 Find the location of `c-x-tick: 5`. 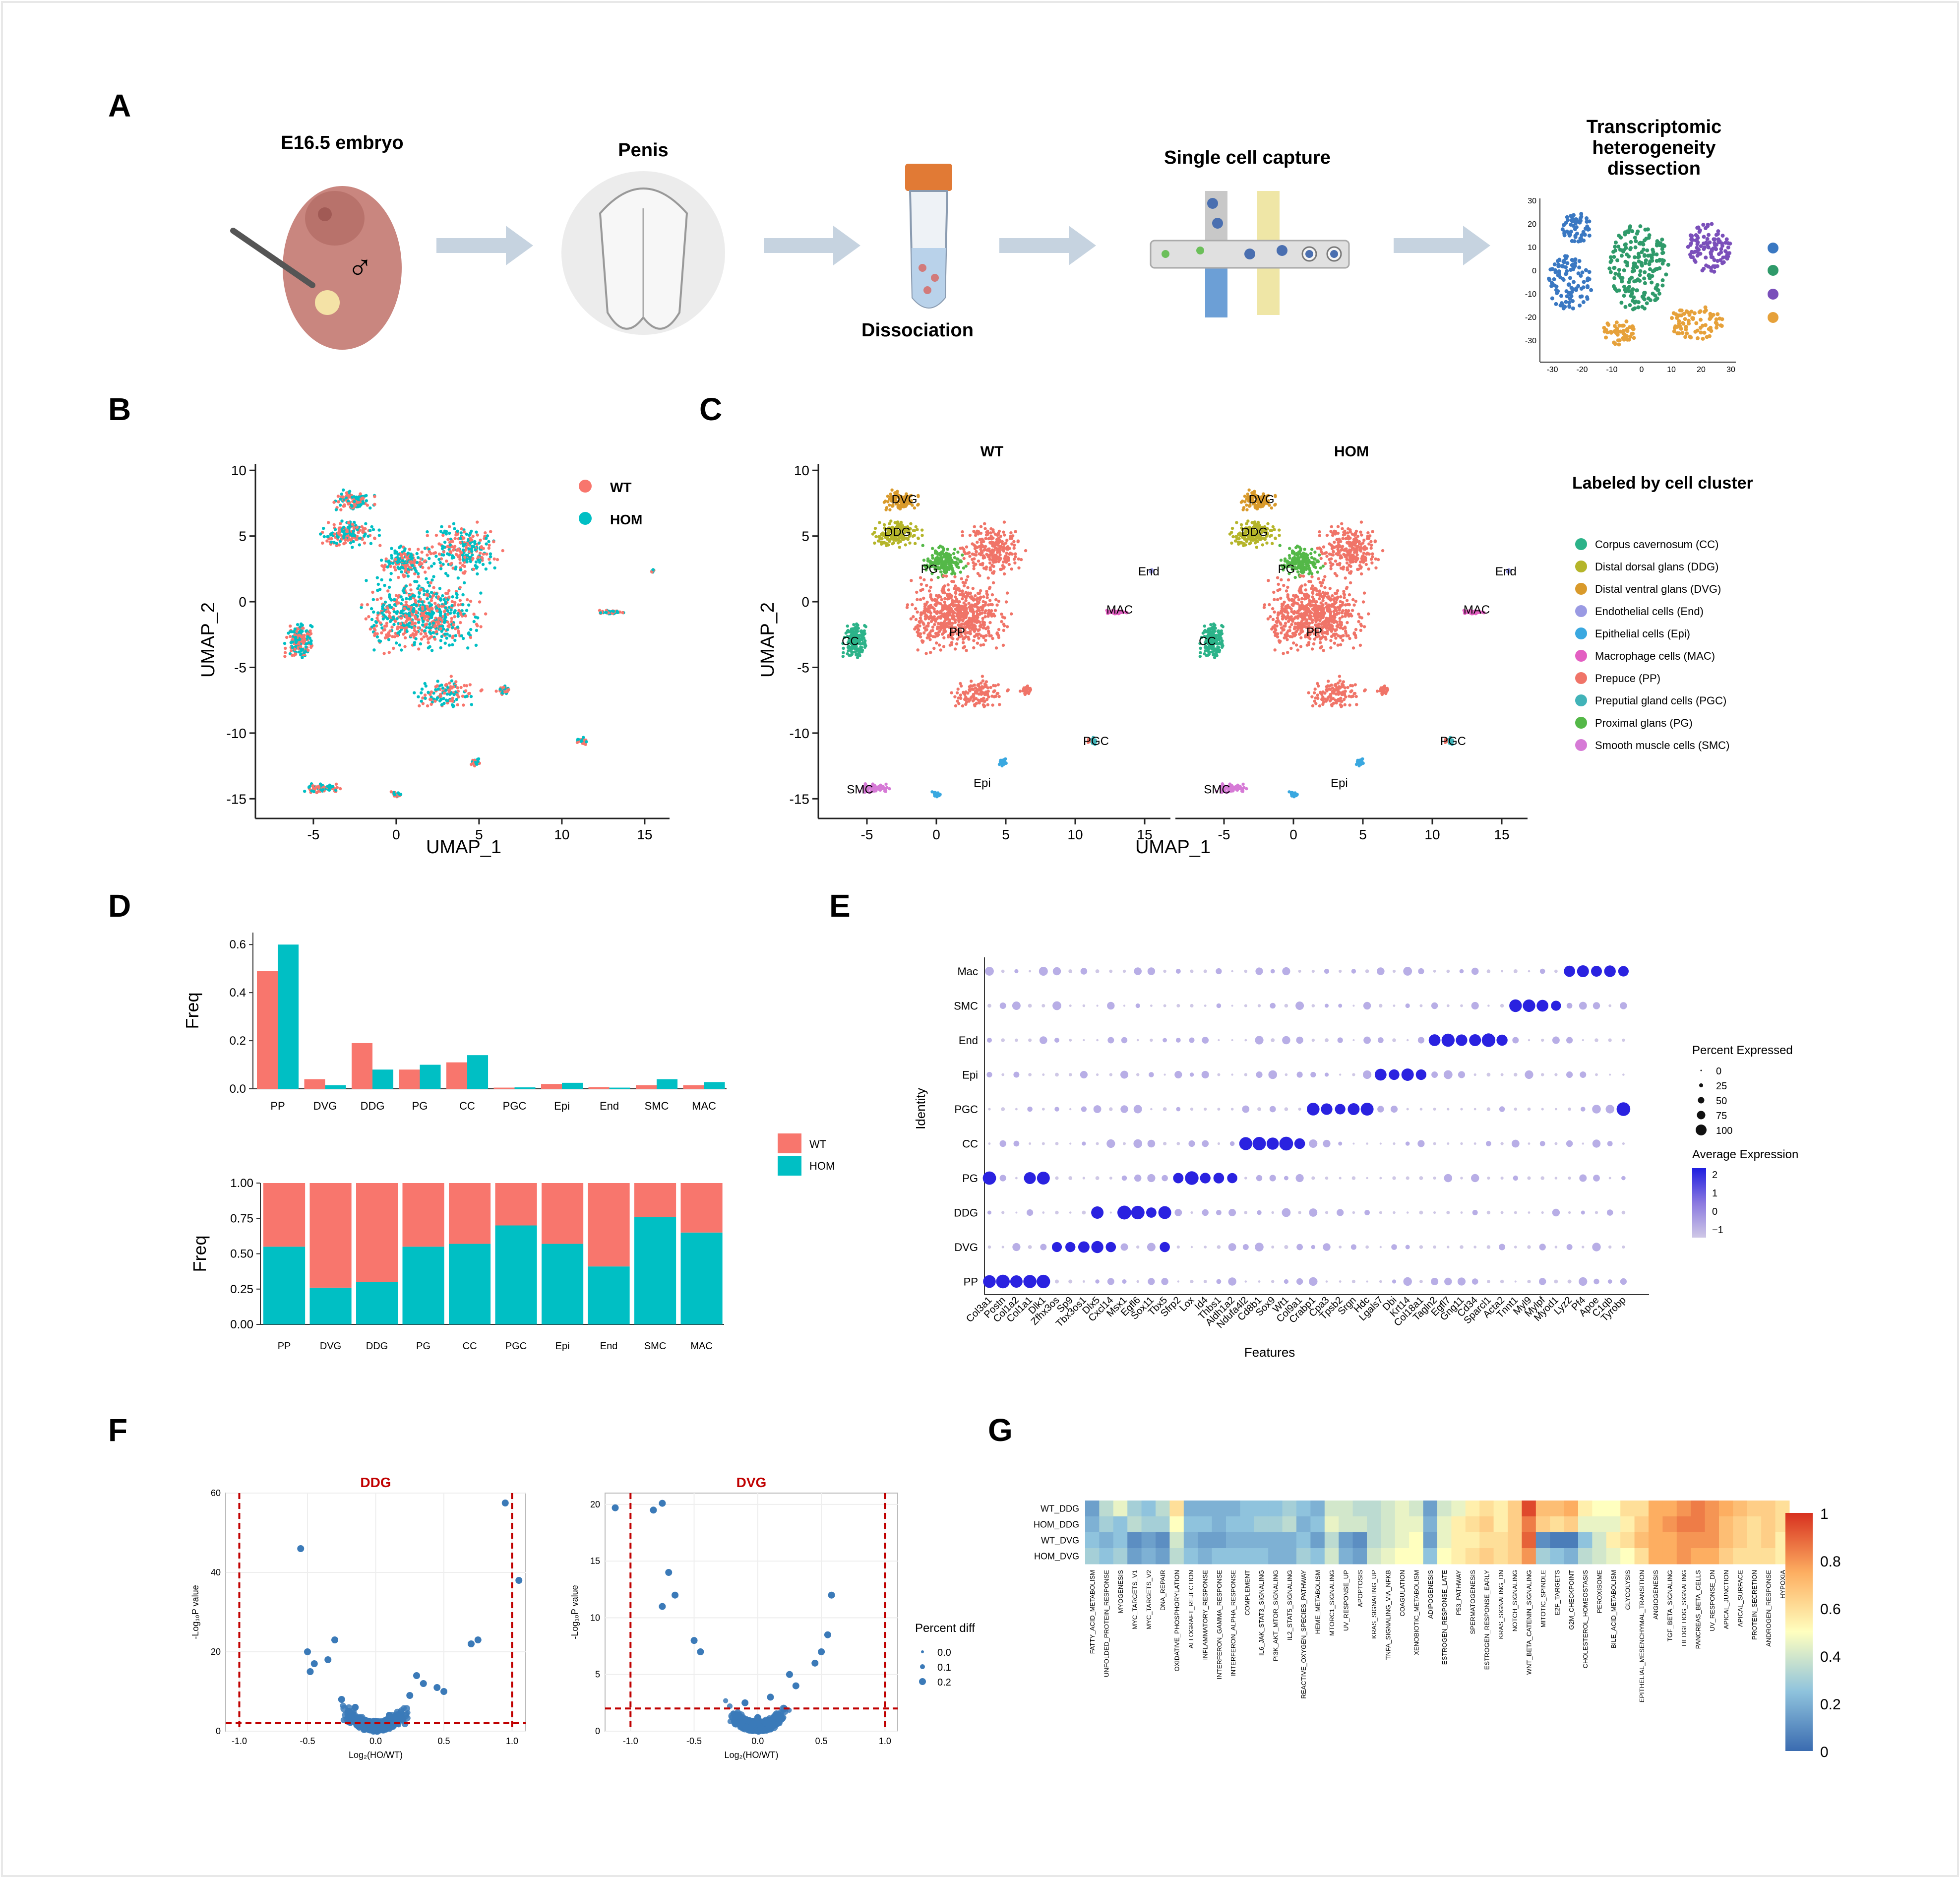

c-x-tick: 5 is located at coordinates (1006, 834).